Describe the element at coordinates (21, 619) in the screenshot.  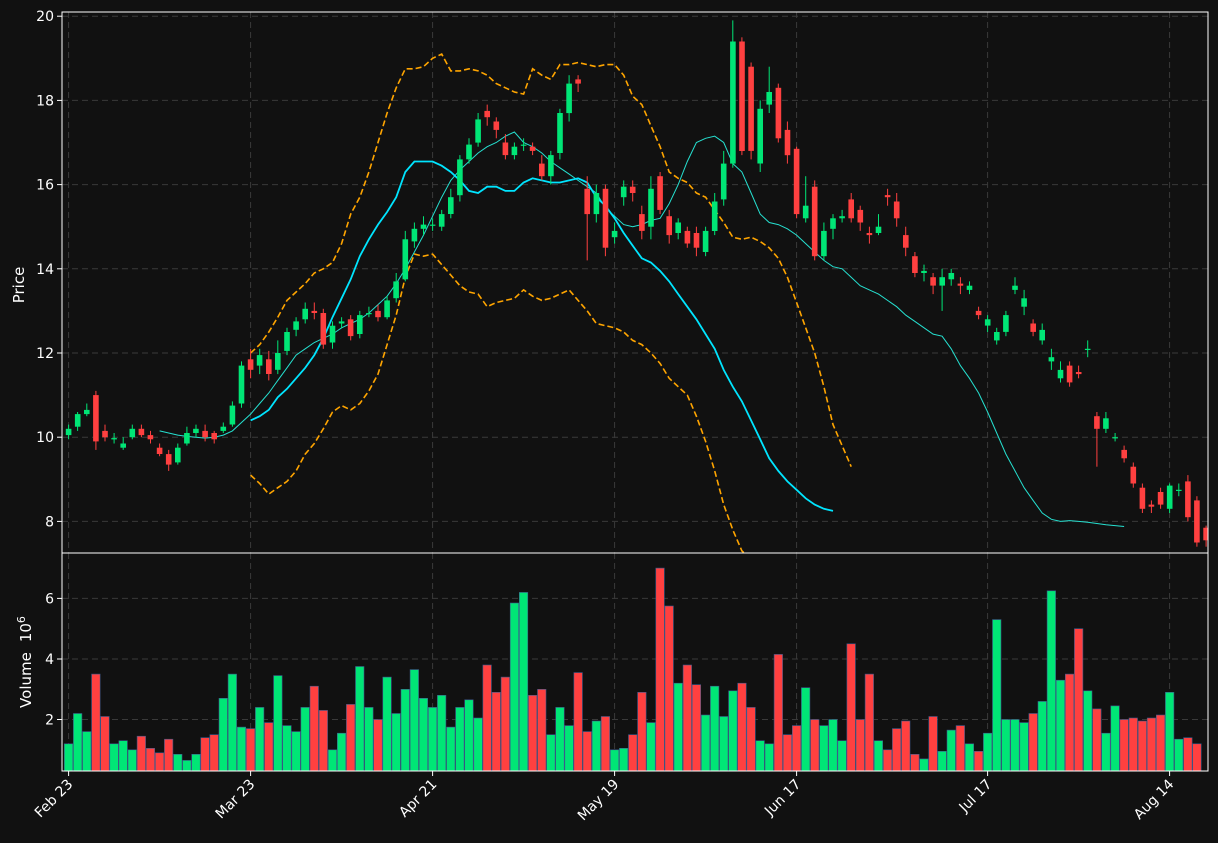
I see `volume-unit-power: 6` at that location.